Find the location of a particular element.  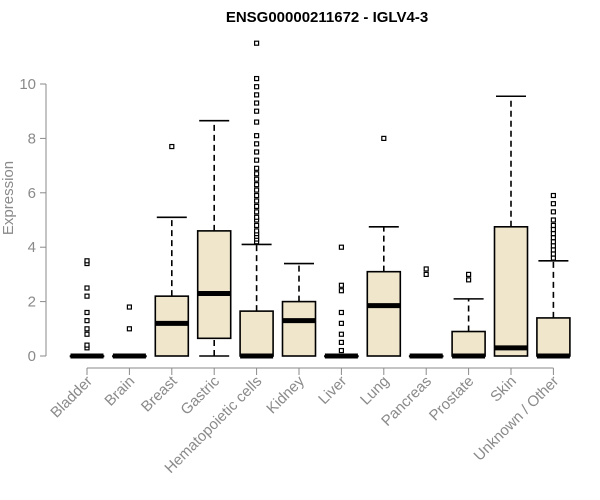

x-tick-label: Prostate is located at coordinates (452, 399).